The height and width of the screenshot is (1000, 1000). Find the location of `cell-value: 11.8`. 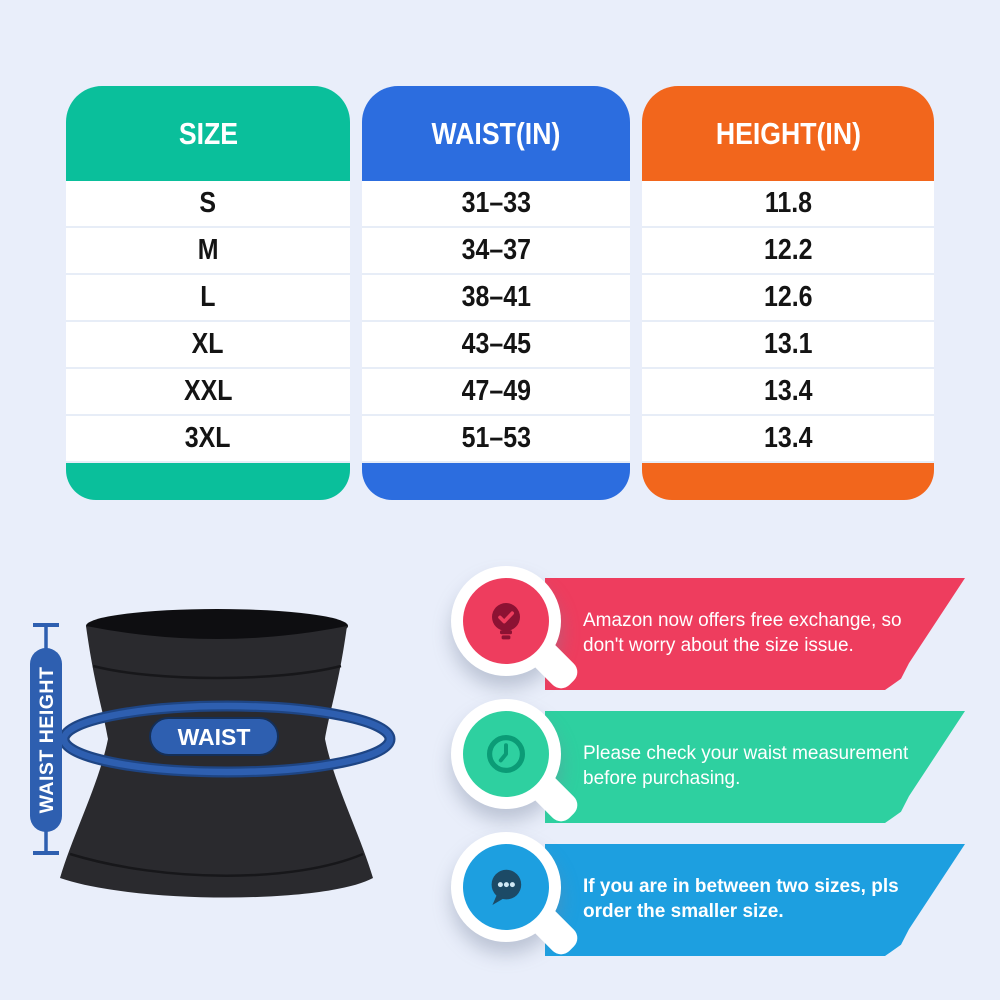

cell-value: 11.8 is located at coordinates (788, 203).